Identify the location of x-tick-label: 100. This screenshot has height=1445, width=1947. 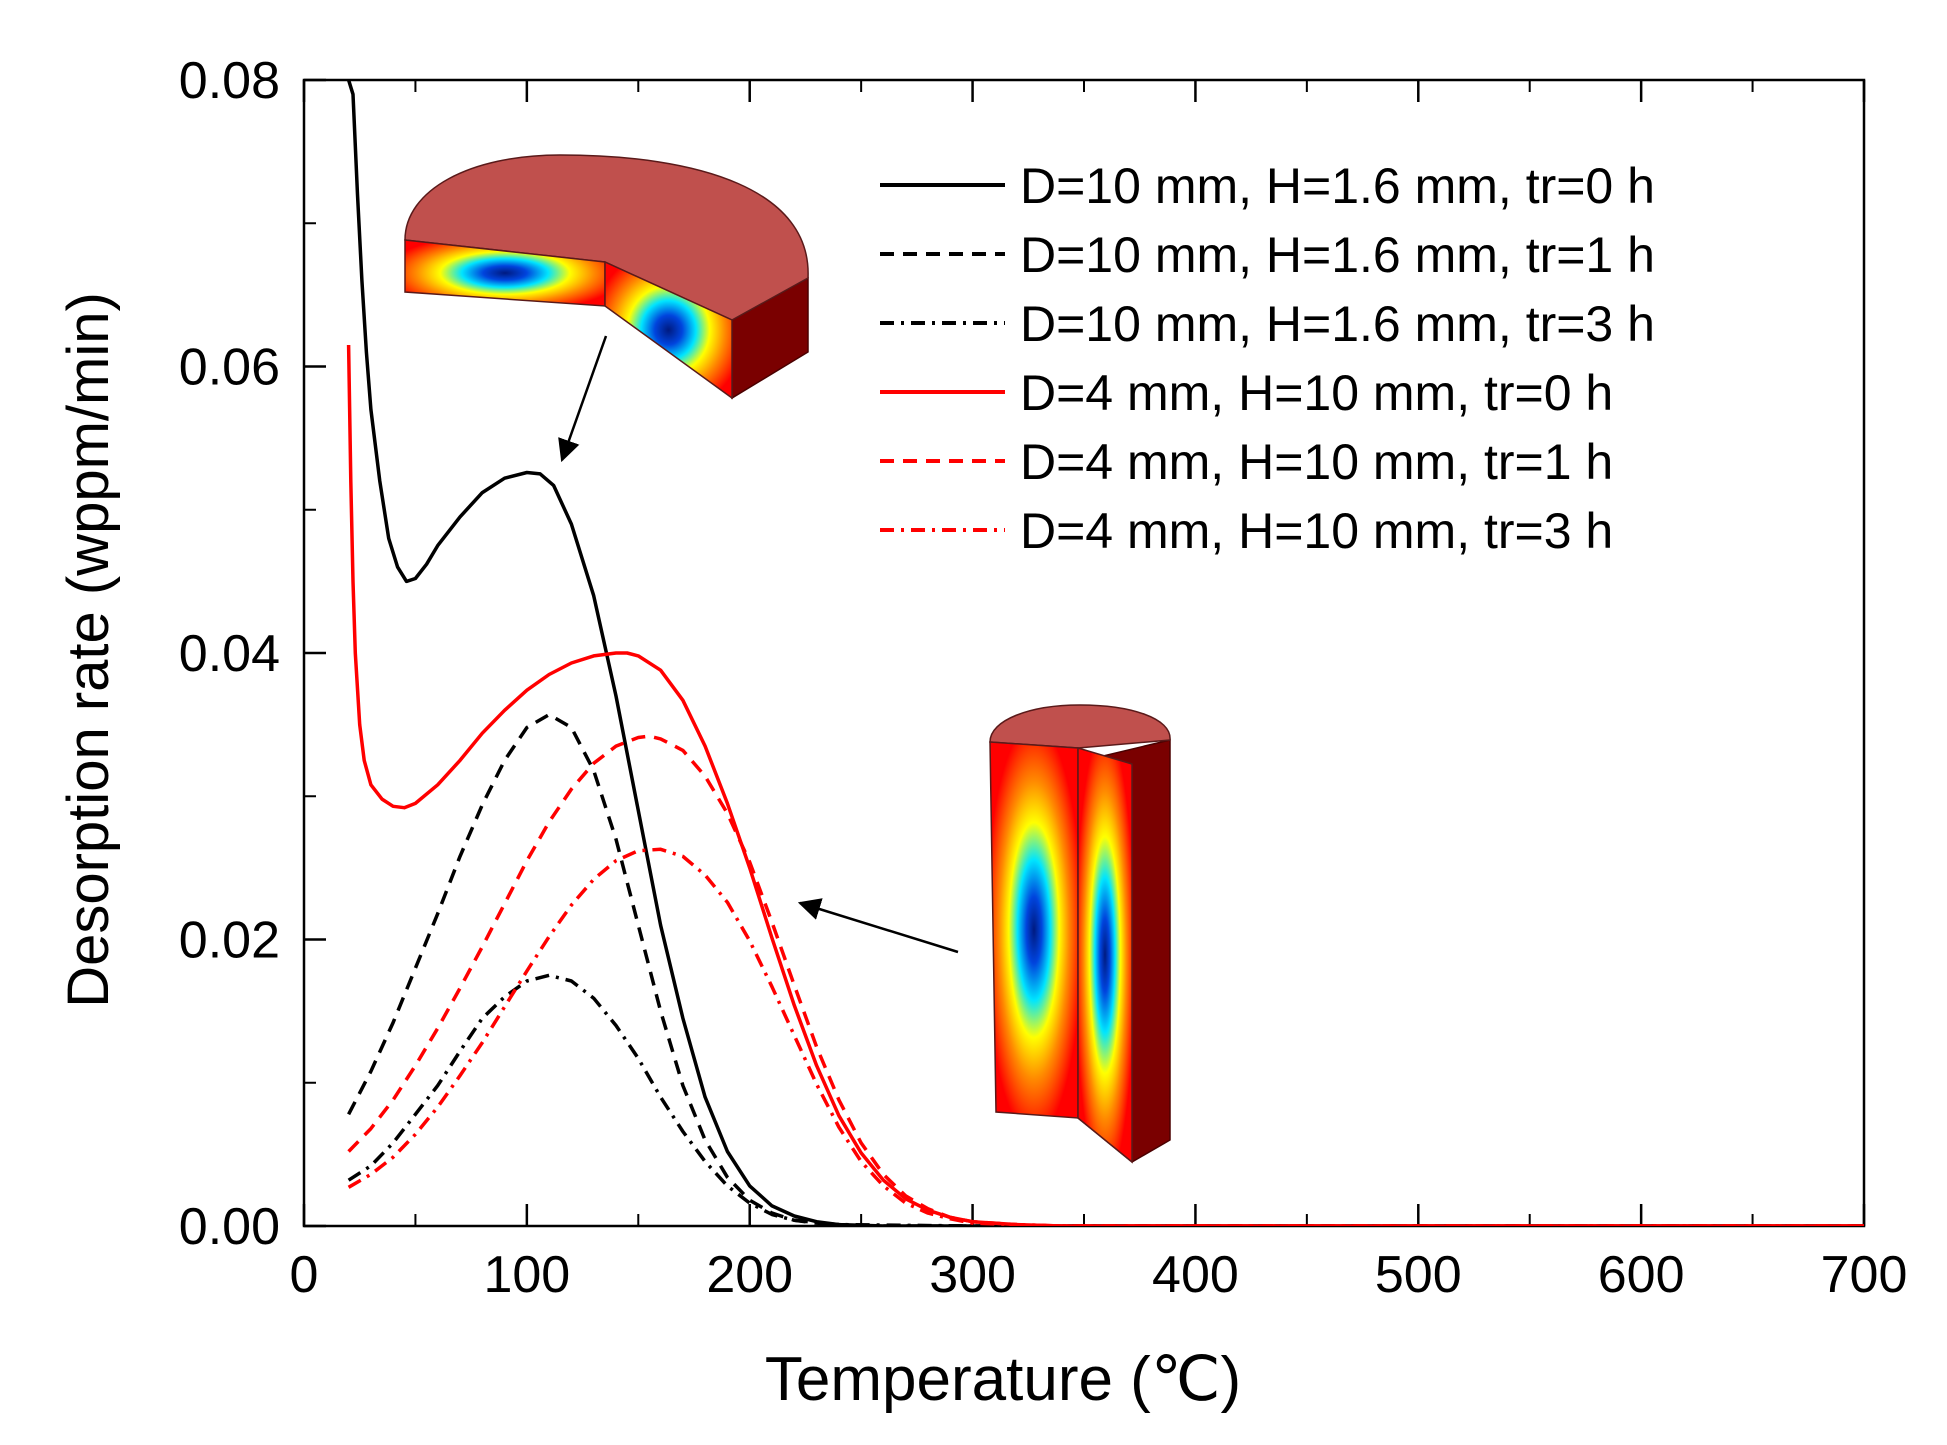
(526, 1275).